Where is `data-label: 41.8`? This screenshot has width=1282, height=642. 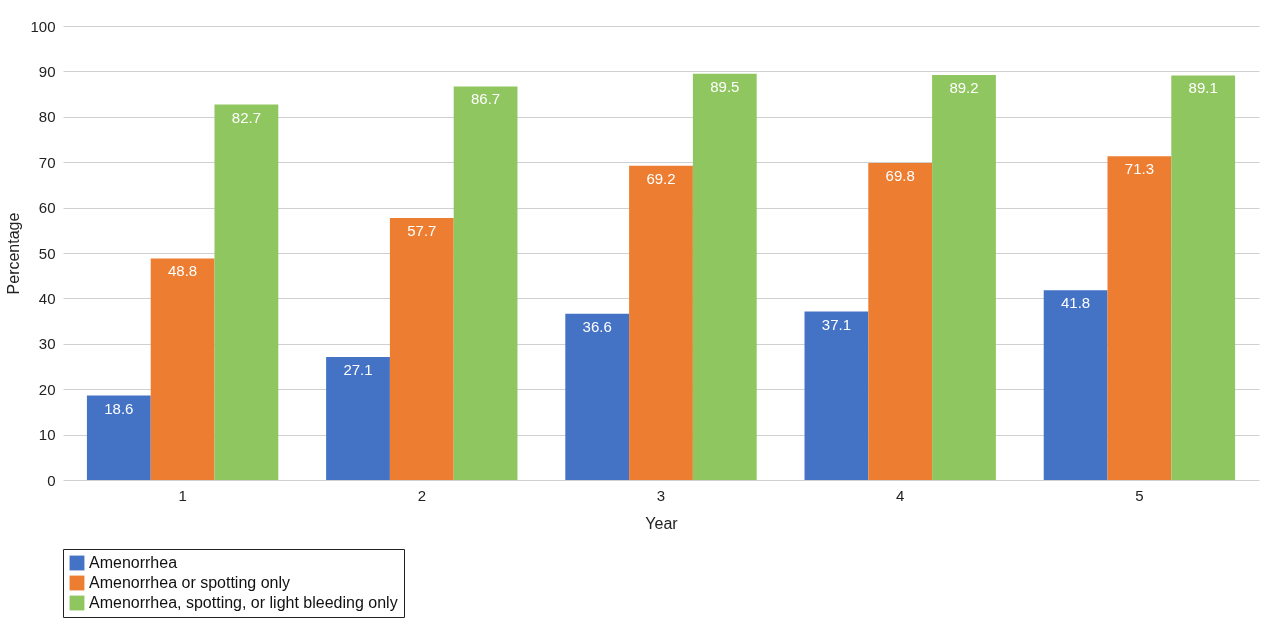 data-label: 41.8 is located at coordinates (1076, 303).